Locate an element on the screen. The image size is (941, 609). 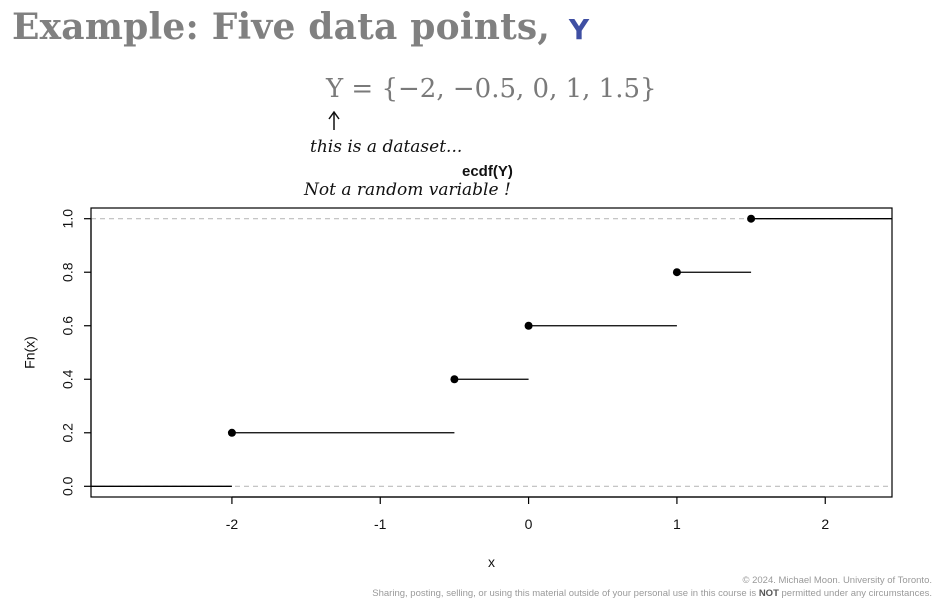
slide-title: Example: Five data points, Y is located at coordinates (300, 27).